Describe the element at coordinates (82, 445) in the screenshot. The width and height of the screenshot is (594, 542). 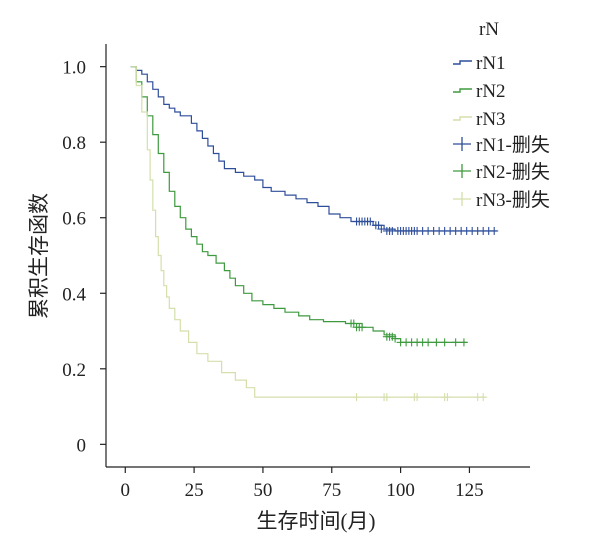
I see `y-tick-label: 0` at that location.